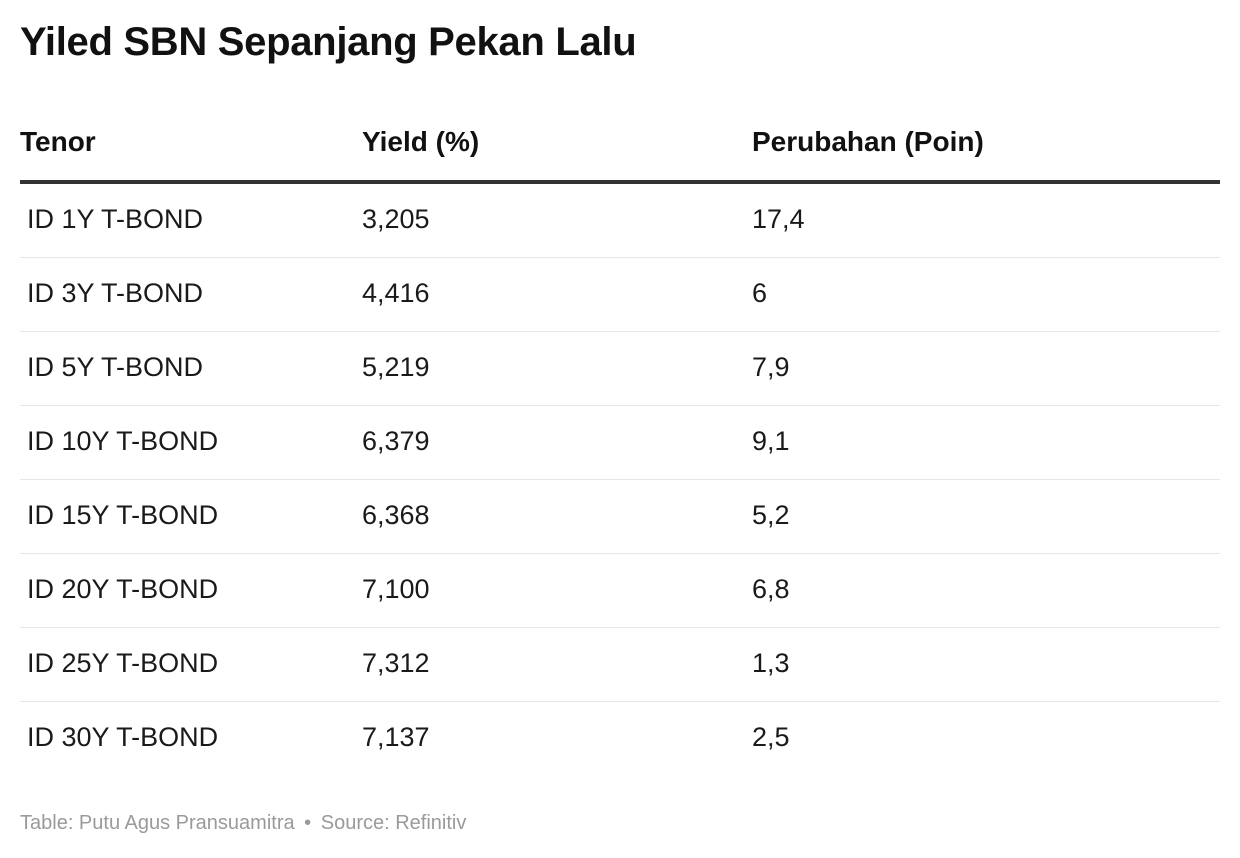 This screenshot has height=858, width=1240. Describe the element at coordinates (620, 591) in the screenshot. I see `table-row: ID 20Y T-BOND 7,100 6,8` at that location.